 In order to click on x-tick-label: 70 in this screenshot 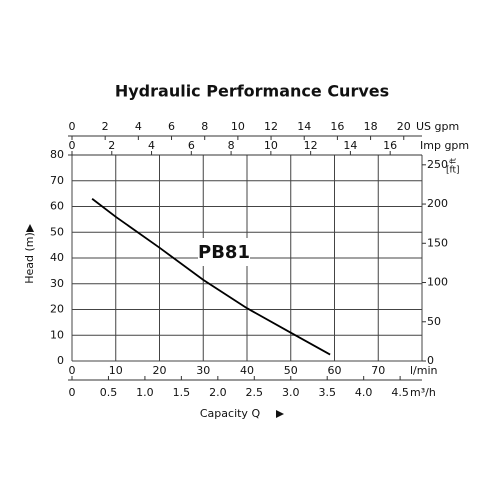, I will do `click(378, 370)`.